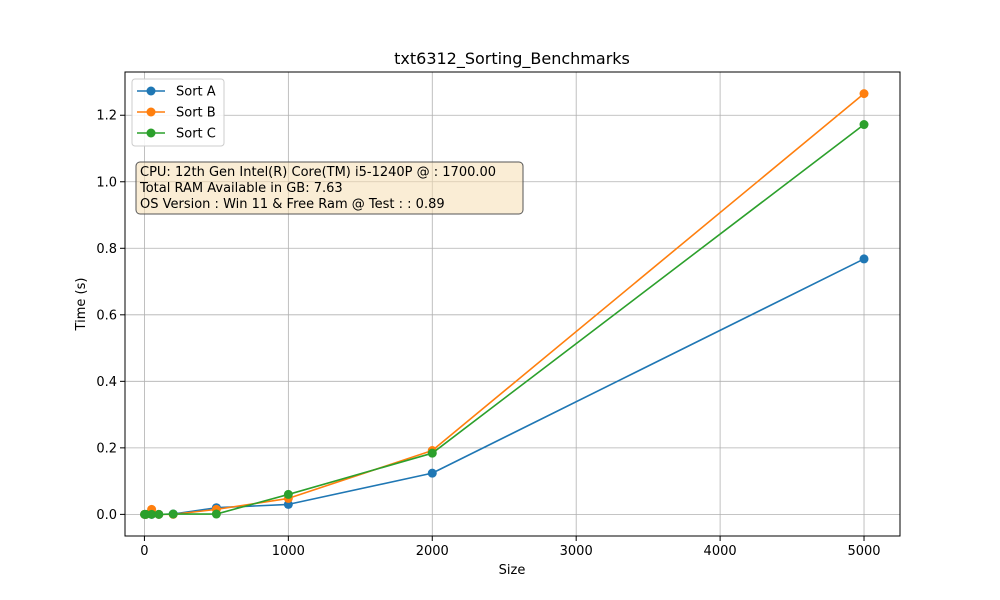  What do you see at coordinates (106, 382) in the screenshot?
I see `y-tick-label: 0.4` at bounding box center [106, 382].